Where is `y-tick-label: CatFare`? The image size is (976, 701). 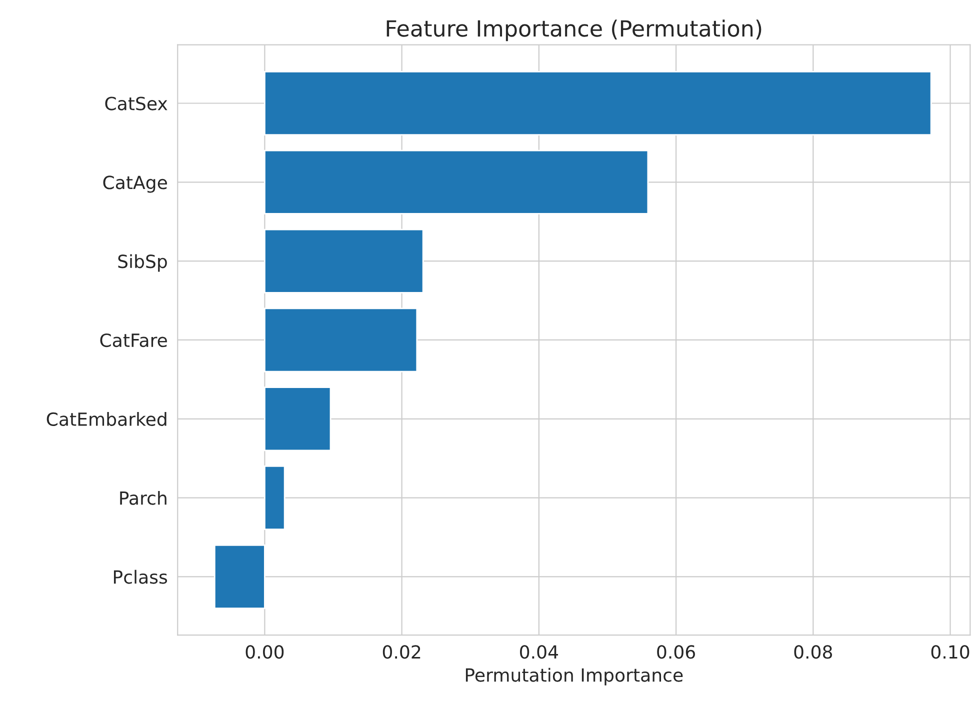
y-tick-label: CatFare is located at coordinates (133, 340).